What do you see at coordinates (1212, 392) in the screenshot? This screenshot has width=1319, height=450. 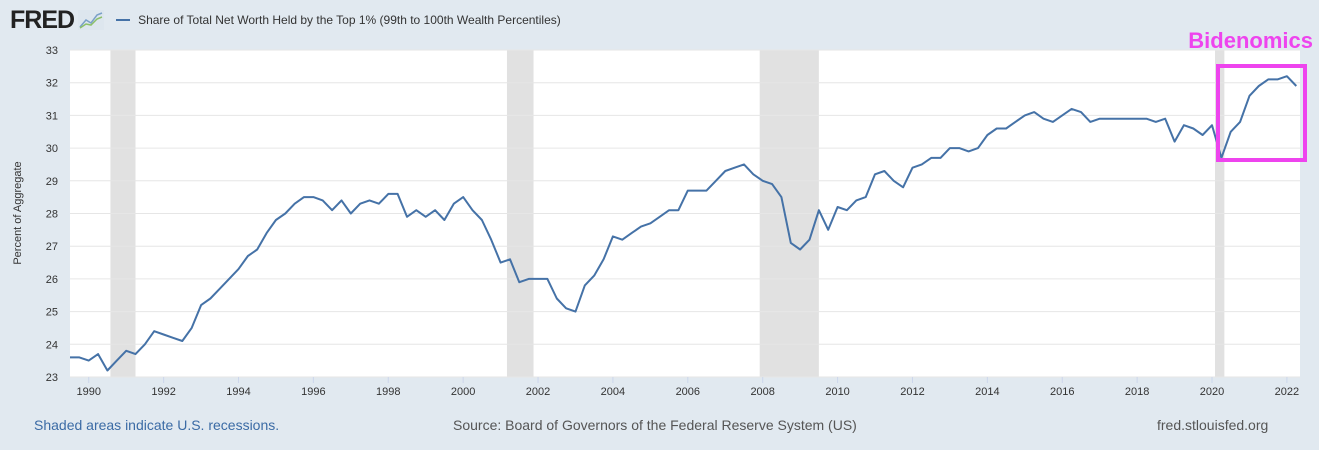 I see `x-tick-label: 2020` at bounding box center [1212, 392].